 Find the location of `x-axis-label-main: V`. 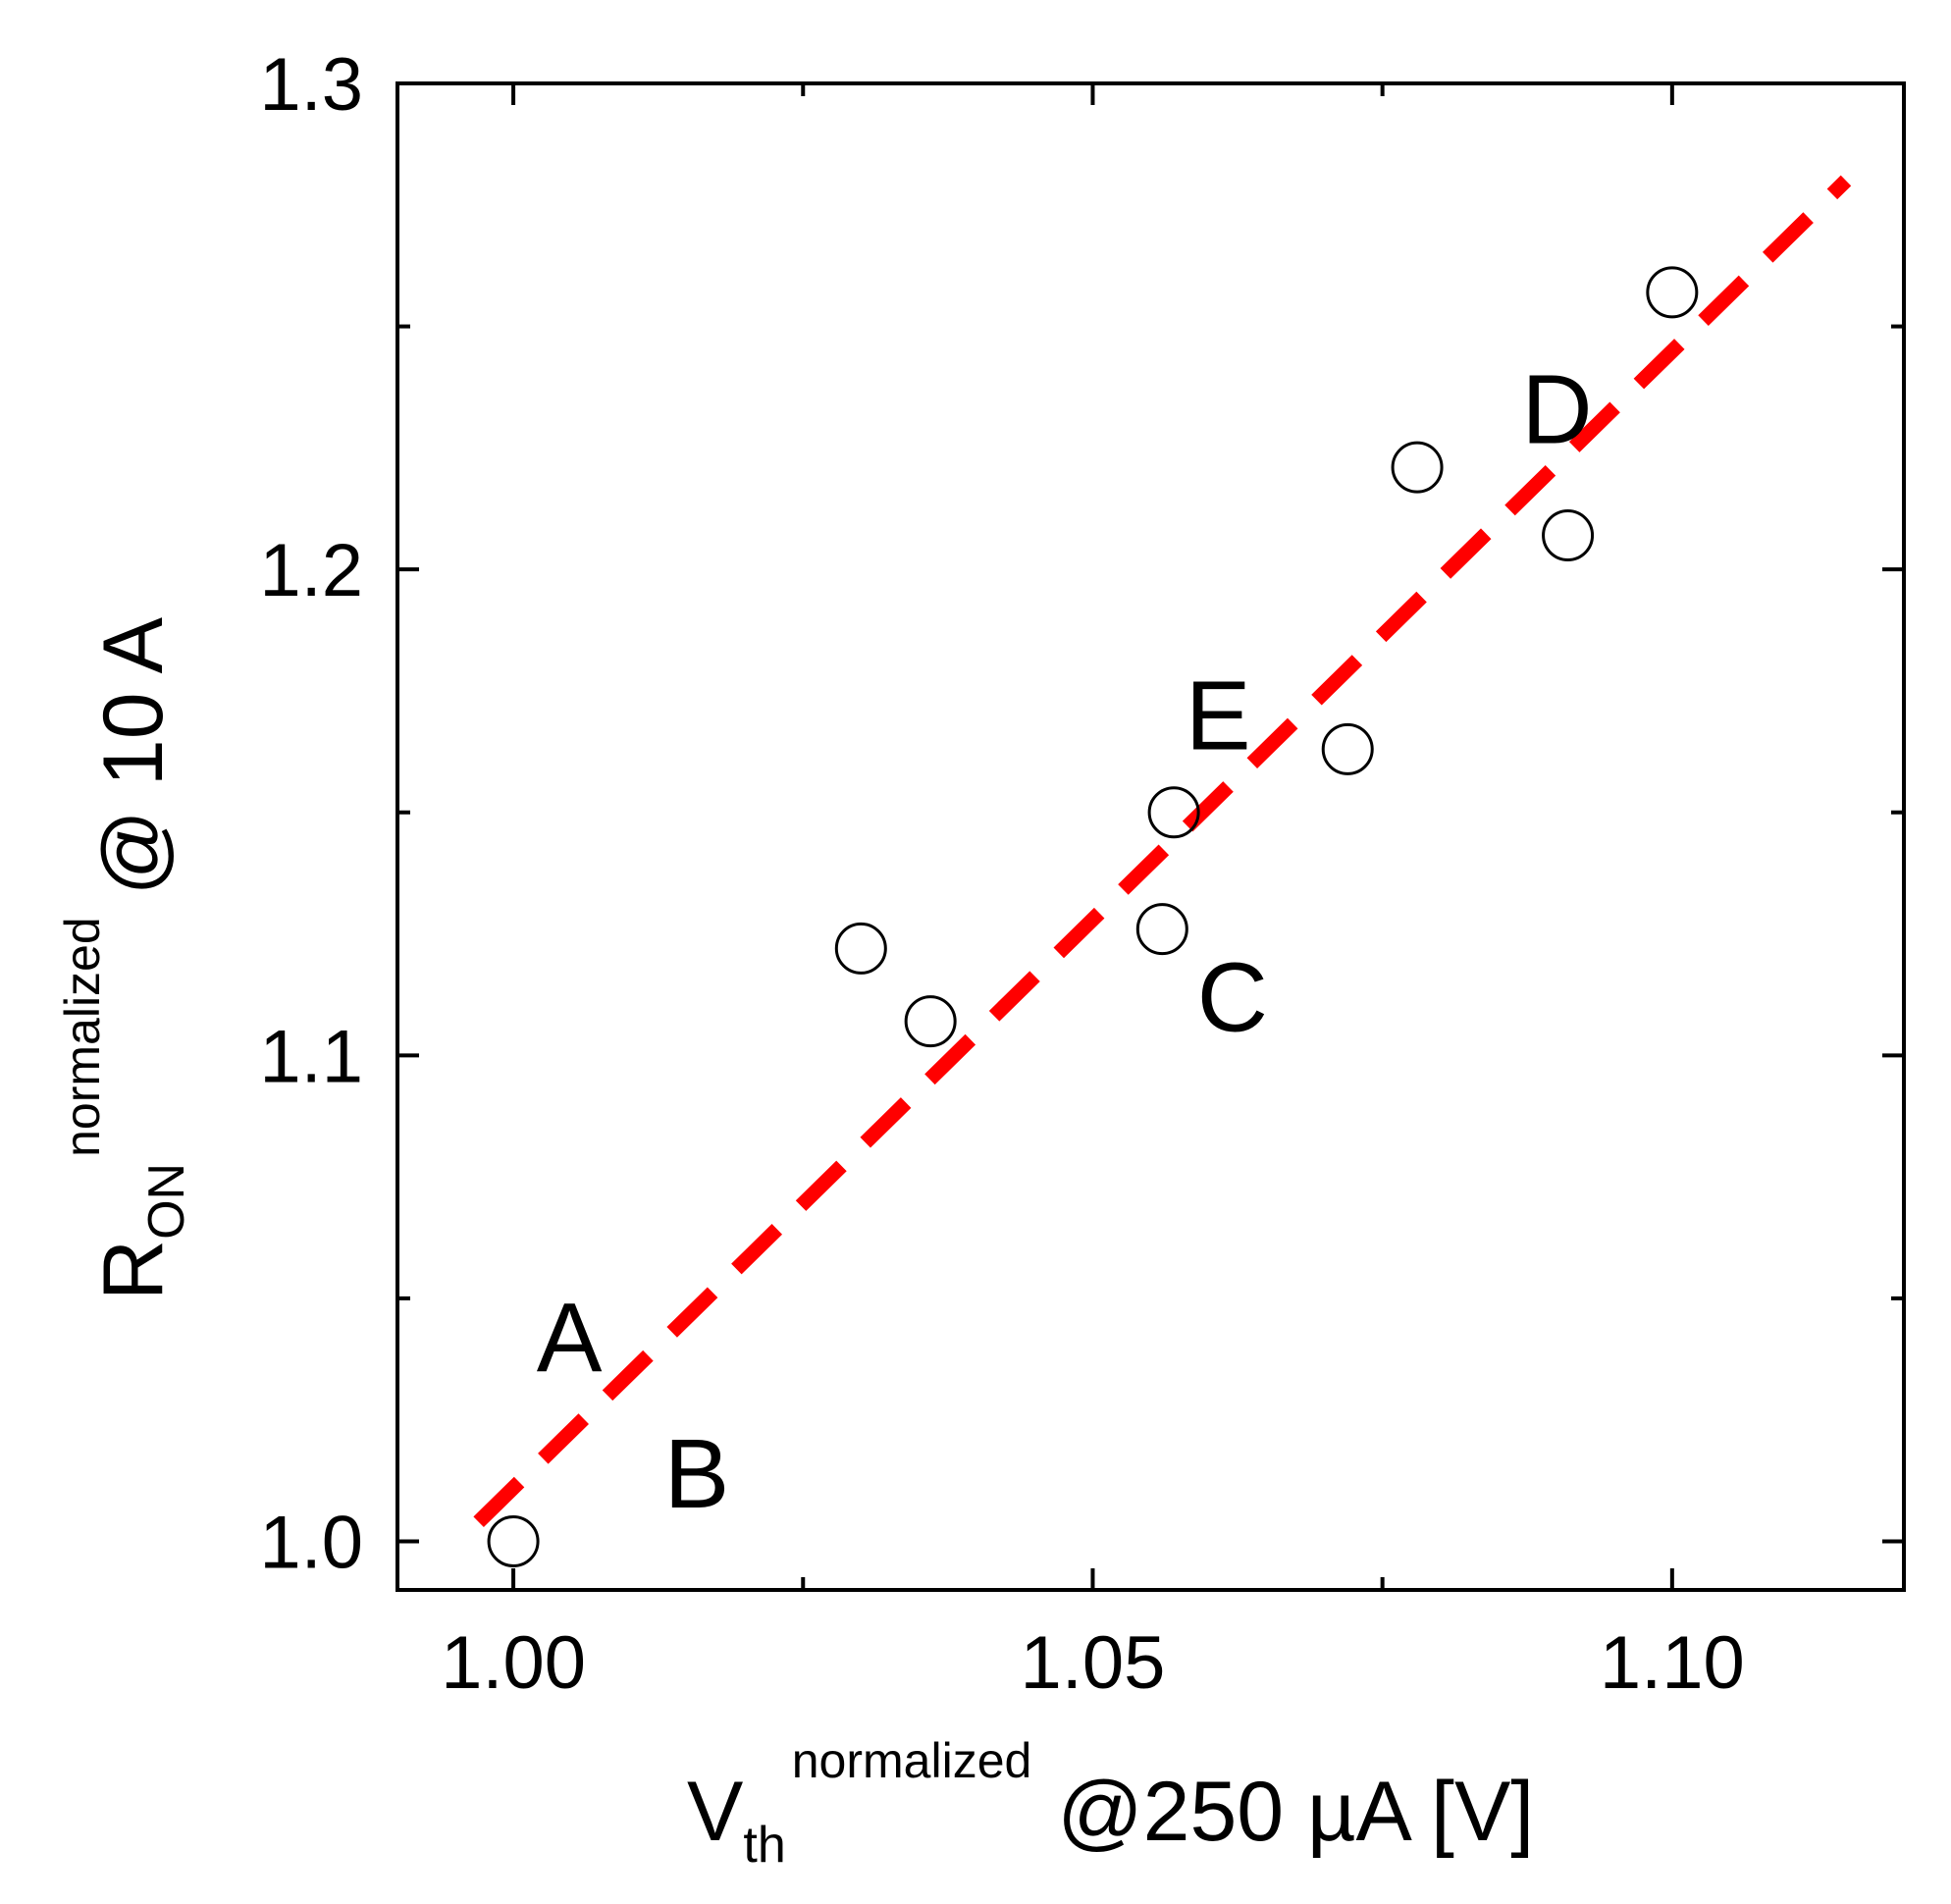

x-axis-label-main: V is located at coordinates (715, 1812).